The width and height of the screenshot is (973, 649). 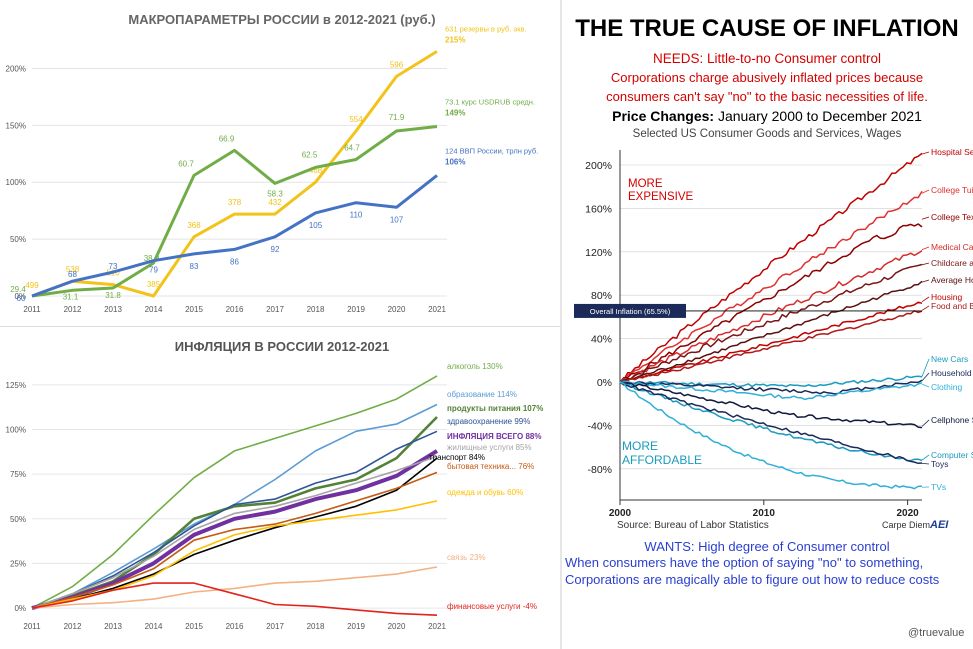 I want to click on chart2-series-9: связь 23%, so click(x=258, y=581).